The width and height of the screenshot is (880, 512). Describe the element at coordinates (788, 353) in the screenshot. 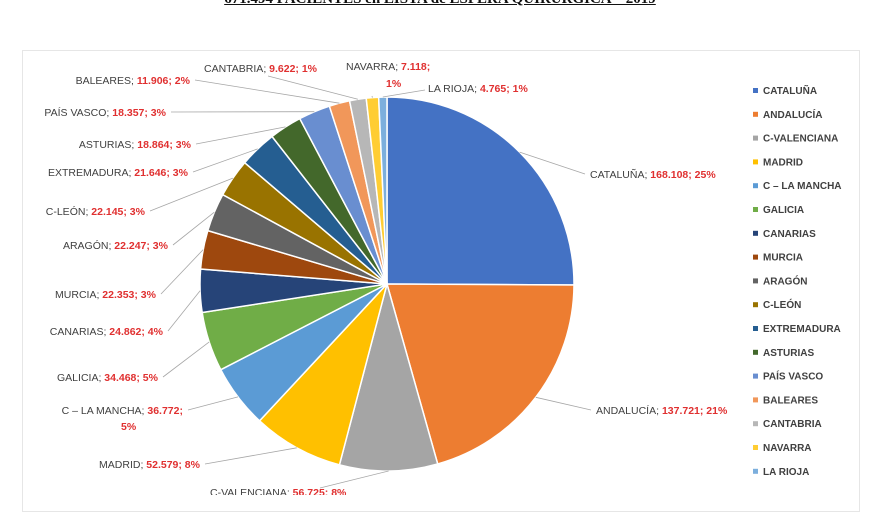

I see `legend-label-asturias: ASTURIAS` at that location.